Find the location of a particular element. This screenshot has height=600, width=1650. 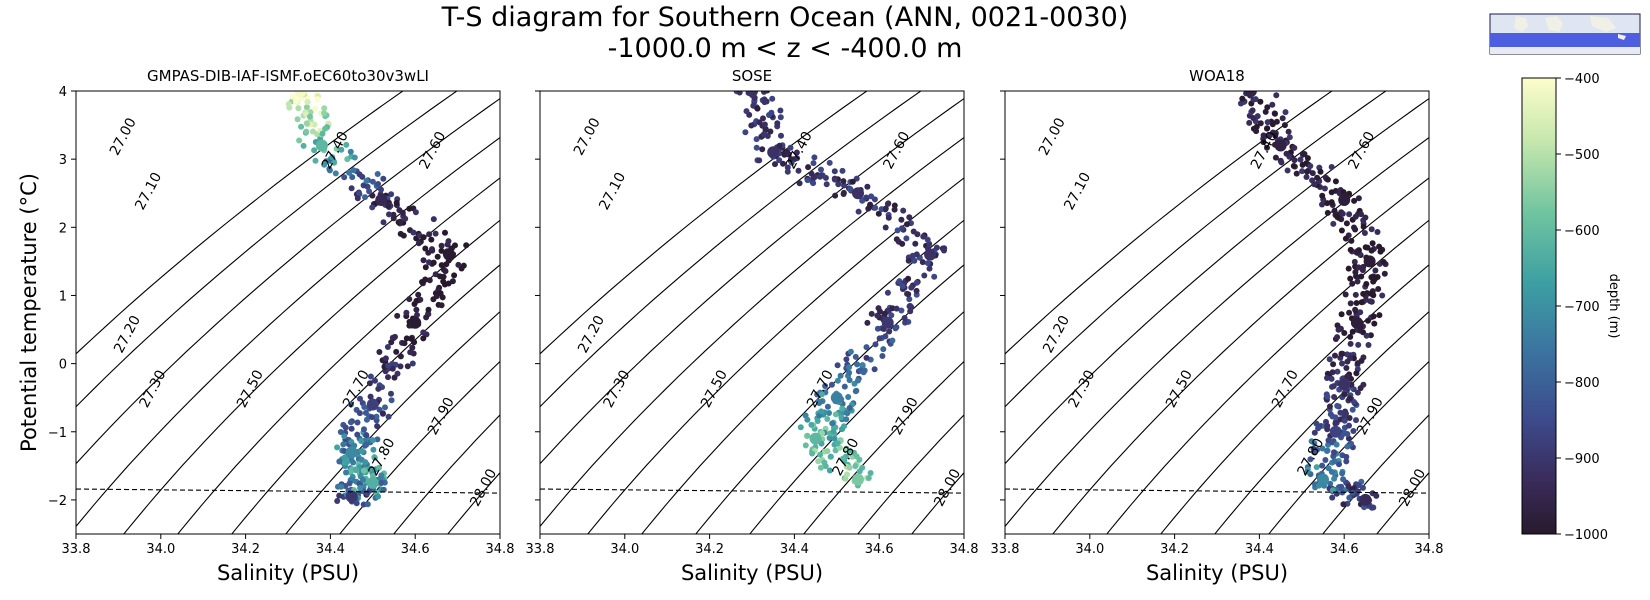

contour-label: 28.00 is located at coordinates (483, 487).